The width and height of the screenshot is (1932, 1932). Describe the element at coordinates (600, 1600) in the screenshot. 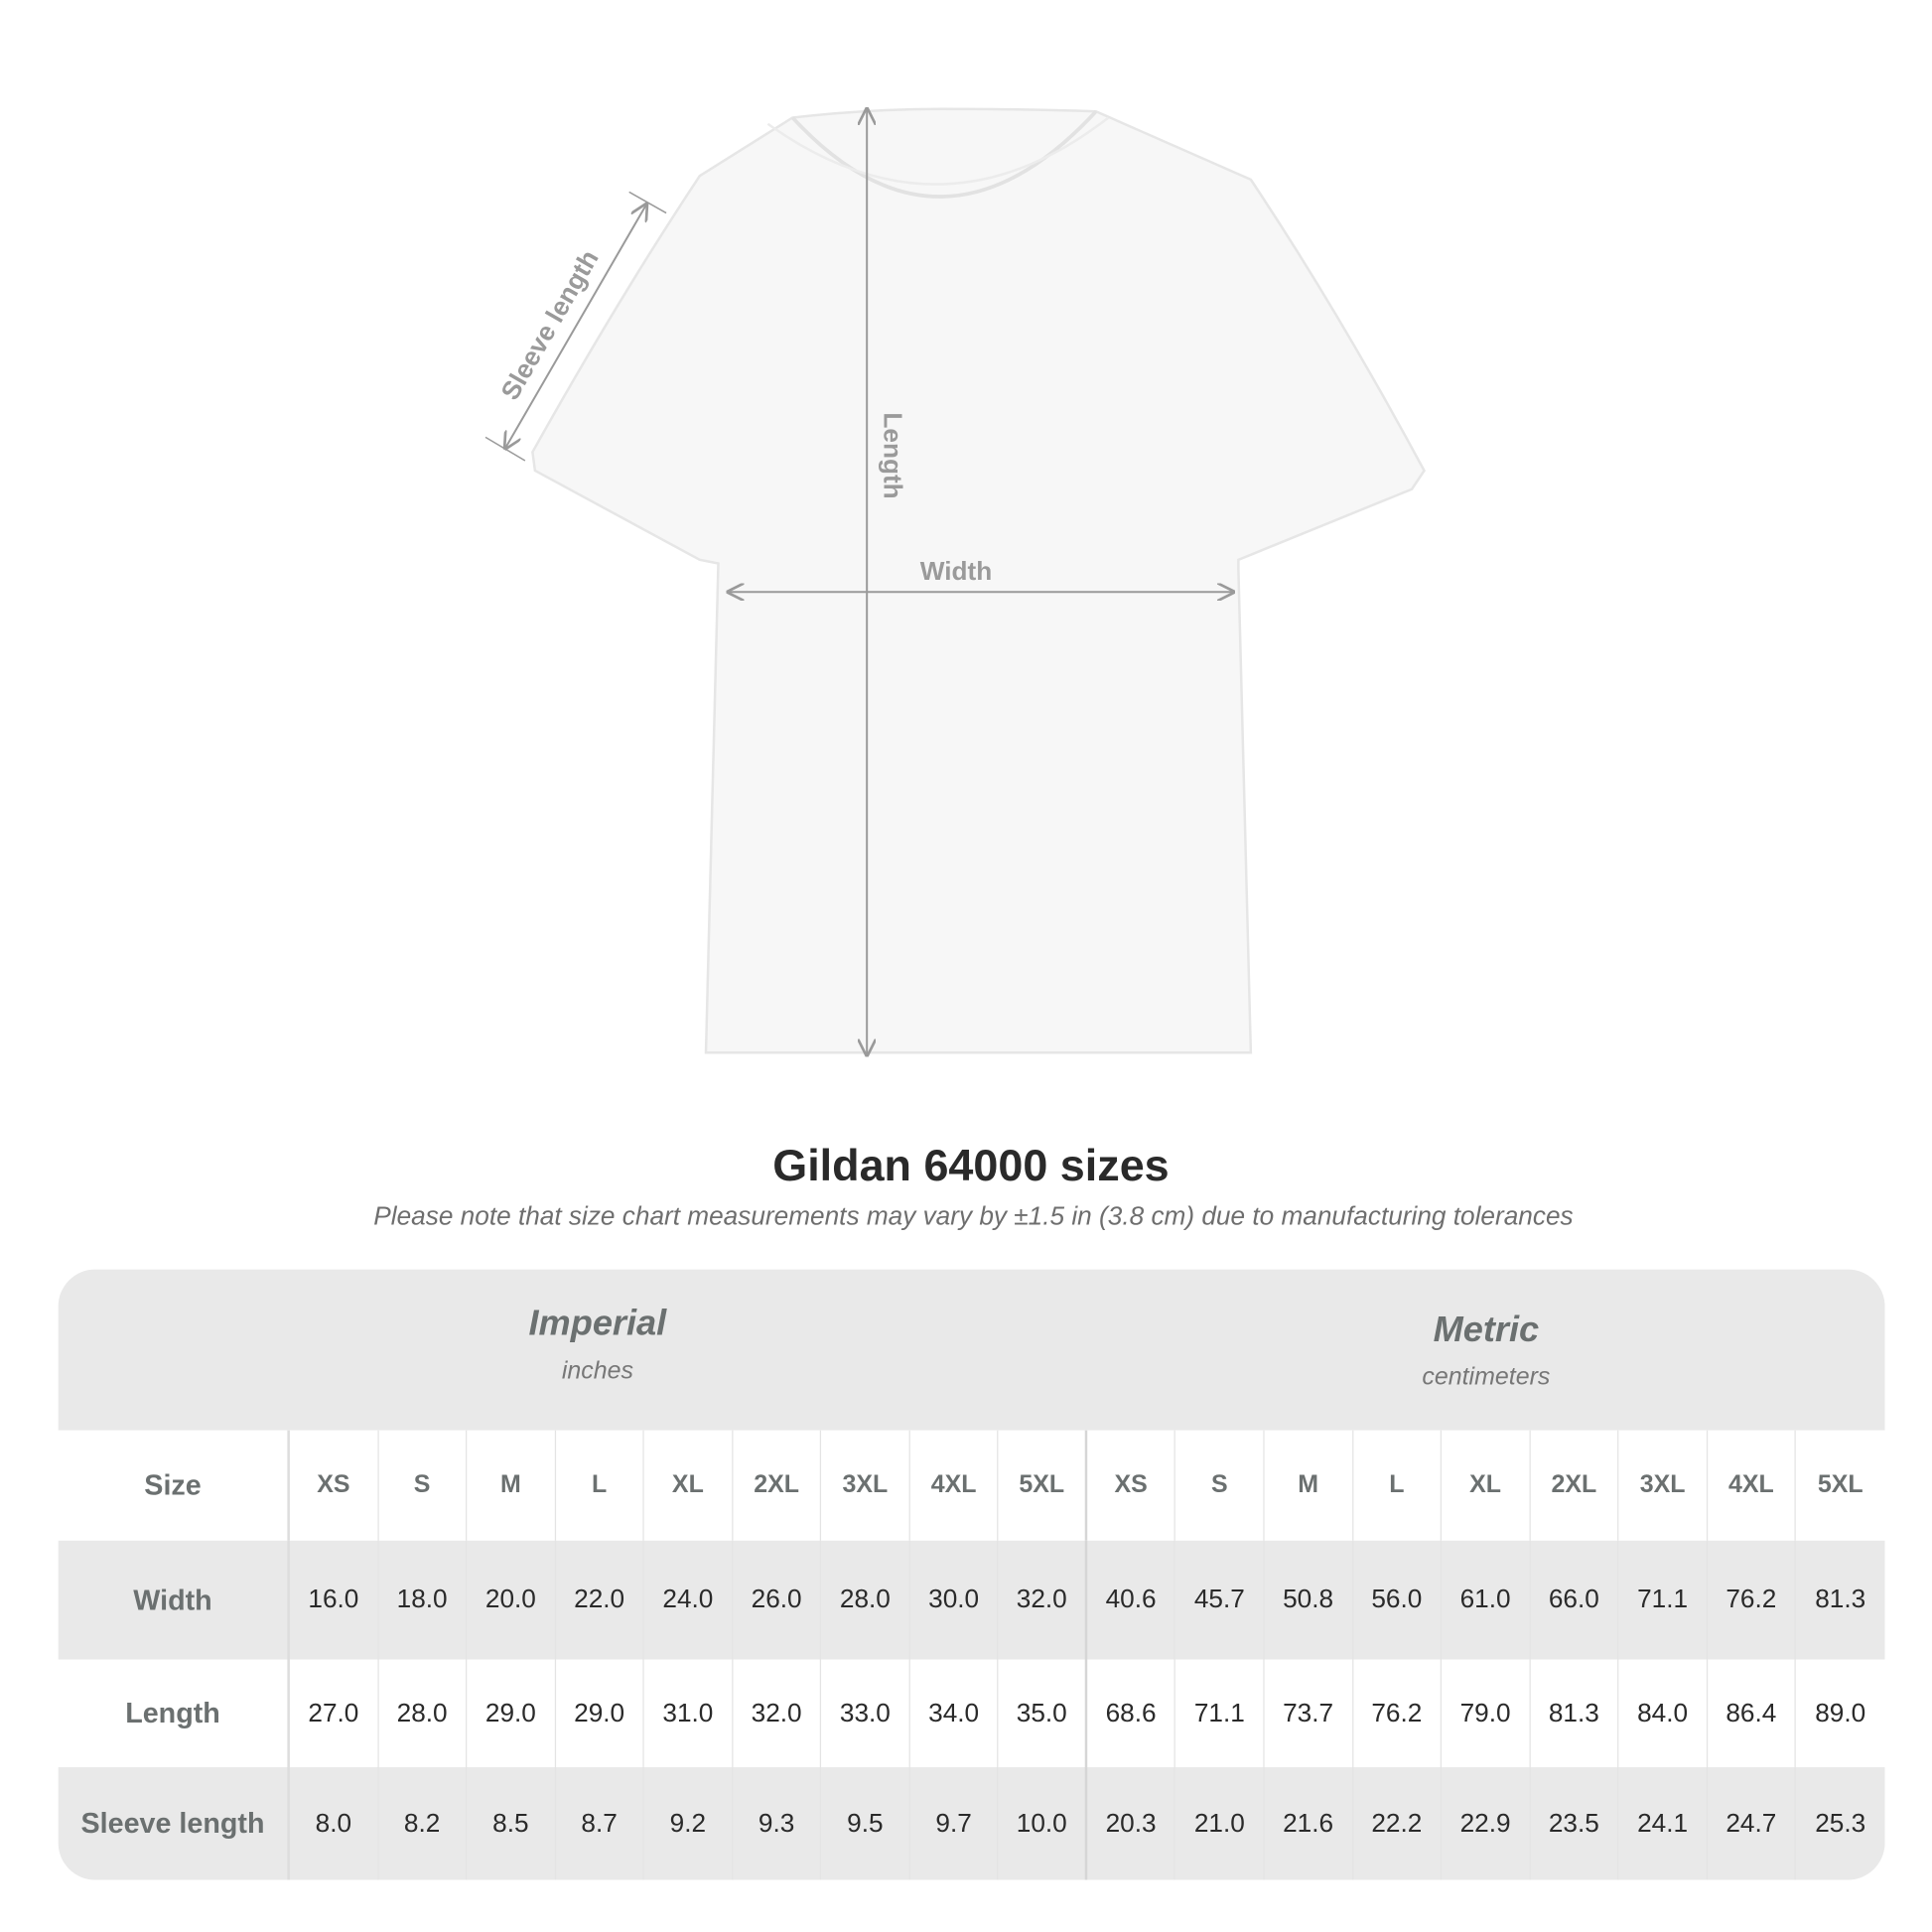

I see `value-cell: 22.0` at that location.